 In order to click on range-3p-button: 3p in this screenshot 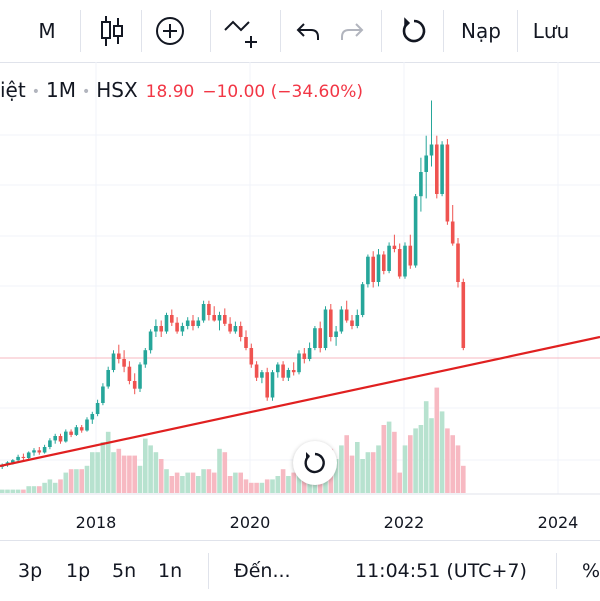, I will do `click(30, 571)`.